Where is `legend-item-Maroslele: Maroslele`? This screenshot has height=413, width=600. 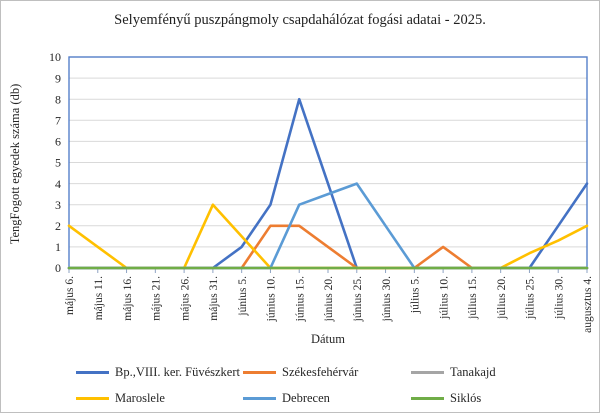
legend-item-Maroslele: Maroslele is located at coordinates (120, 398).